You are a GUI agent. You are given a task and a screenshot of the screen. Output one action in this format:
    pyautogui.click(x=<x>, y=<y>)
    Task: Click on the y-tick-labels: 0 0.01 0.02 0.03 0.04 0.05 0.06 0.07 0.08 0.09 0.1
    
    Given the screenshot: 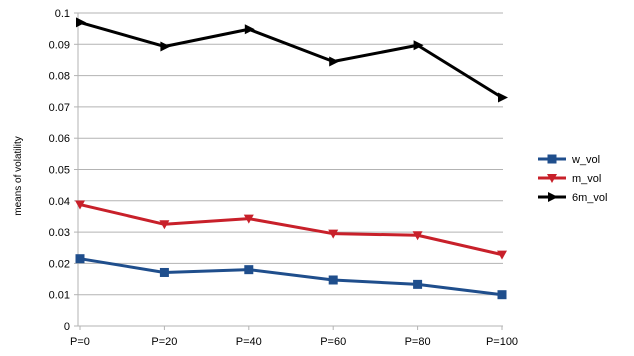 What is the action you would take?
    pyautogui.click(x=59, y=170)
    